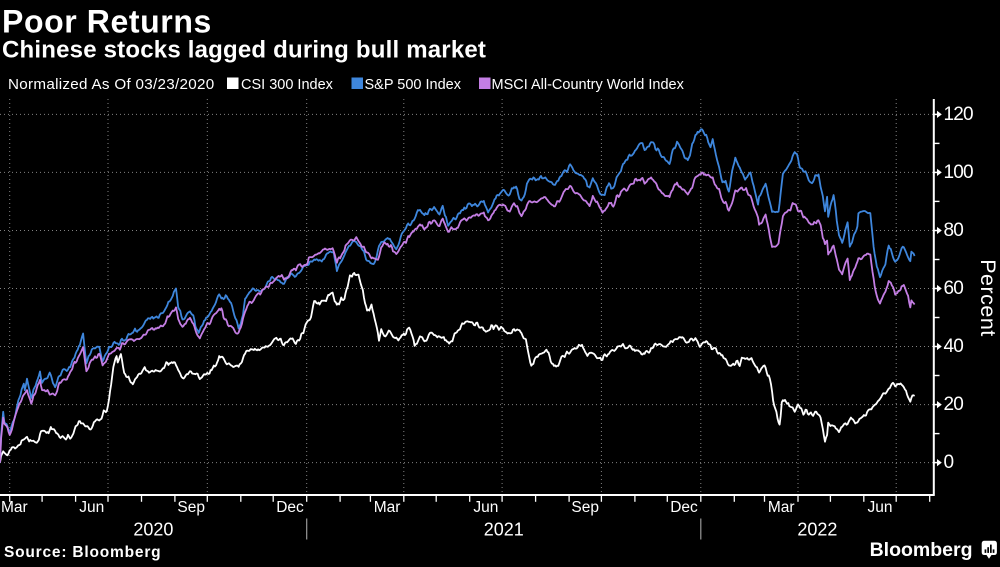  I want to click on svg-text:Chinese stocks lagged during b: Chinese stocks lagged during bull market, so click(244, 50).